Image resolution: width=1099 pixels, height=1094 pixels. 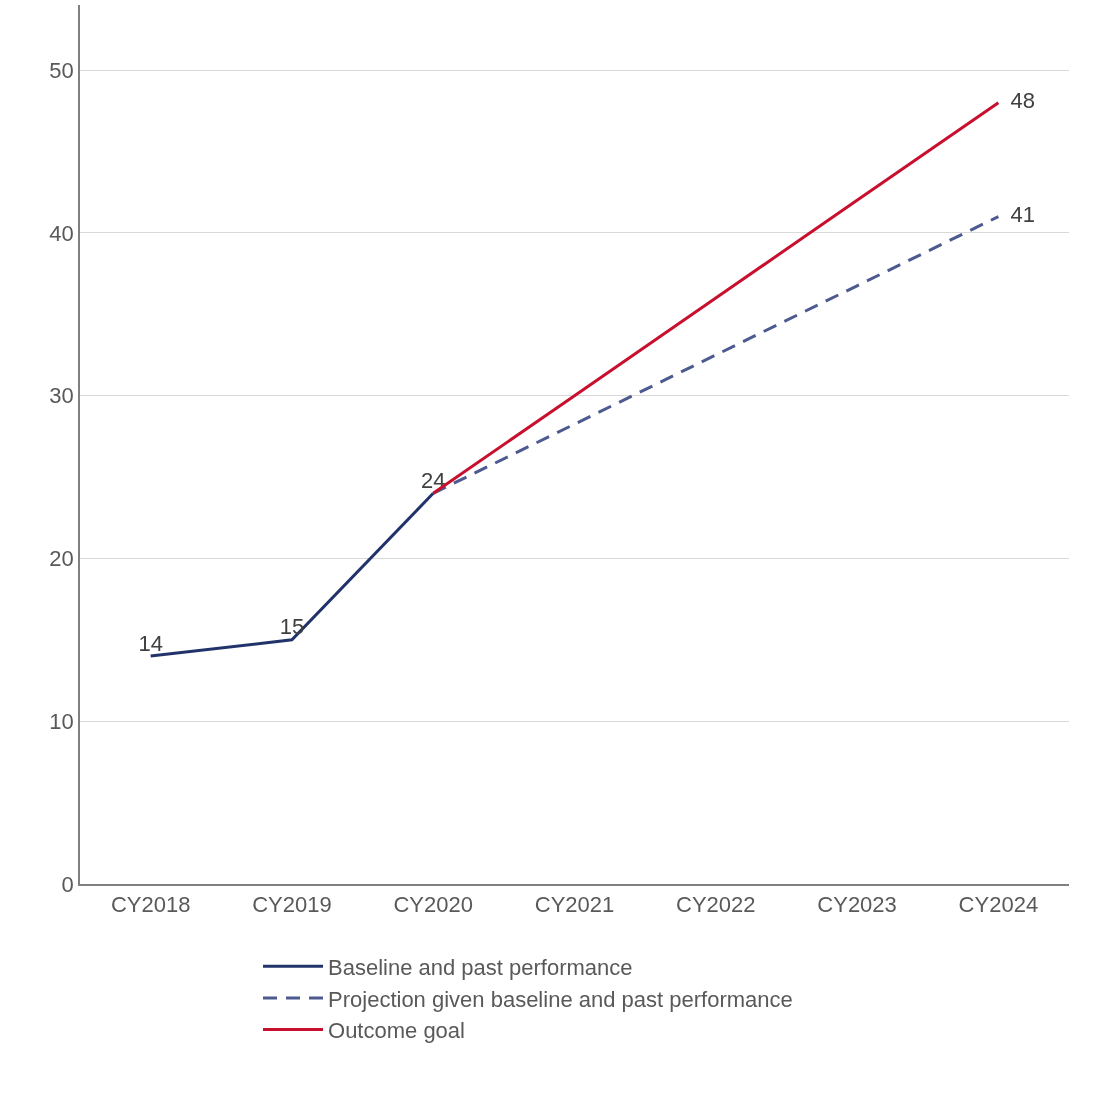 What do you see at coordinates (61, 721) in the screenshot?
I see `y-tick-label: 10` at bounding box center [61, 721].